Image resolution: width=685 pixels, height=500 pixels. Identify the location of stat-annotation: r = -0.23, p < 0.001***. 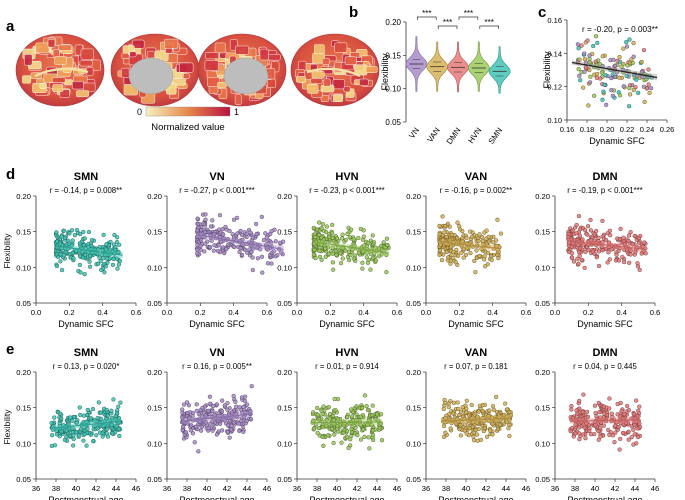
(346, 190).